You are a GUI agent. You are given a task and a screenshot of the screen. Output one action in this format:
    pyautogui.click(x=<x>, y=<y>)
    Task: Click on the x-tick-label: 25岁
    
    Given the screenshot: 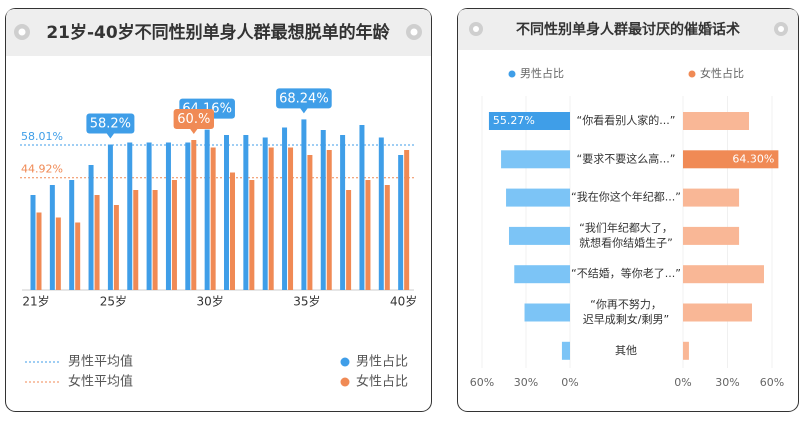 What is the action you would take?
    pyautogui.click(x=113, y=301)
    